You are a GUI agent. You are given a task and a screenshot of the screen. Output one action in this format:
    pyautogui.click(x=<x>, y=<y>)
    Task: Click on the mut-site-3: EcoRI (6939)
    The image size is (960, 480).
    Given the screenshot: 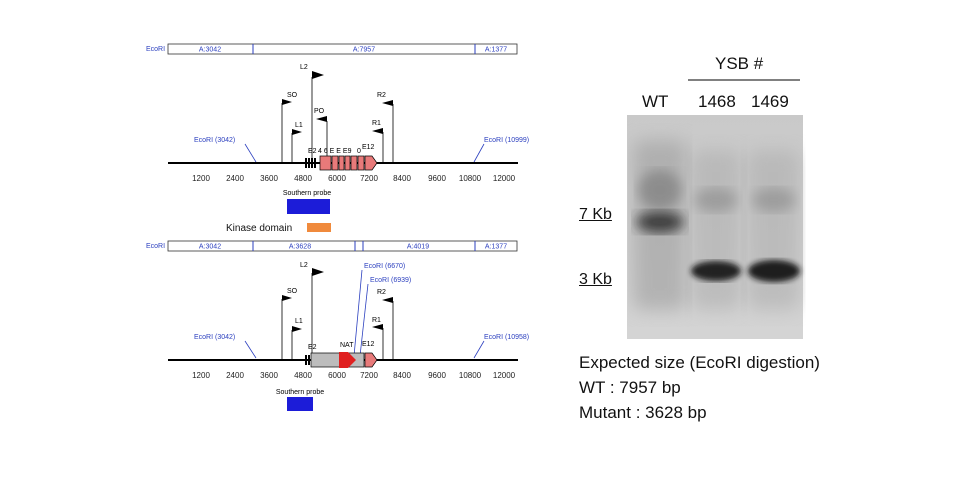 What is the action you would take?
    pyautogui.click(x=390, y=280)
    